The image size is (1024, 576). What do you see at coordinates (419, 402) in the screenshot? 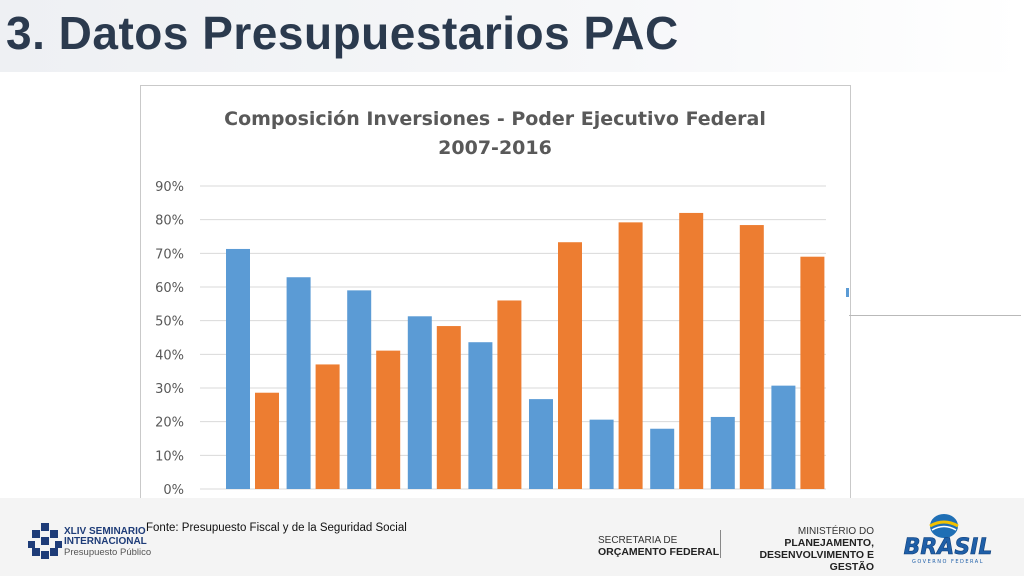
I see `bar-demais-2010` at bounding box center [419, 402].